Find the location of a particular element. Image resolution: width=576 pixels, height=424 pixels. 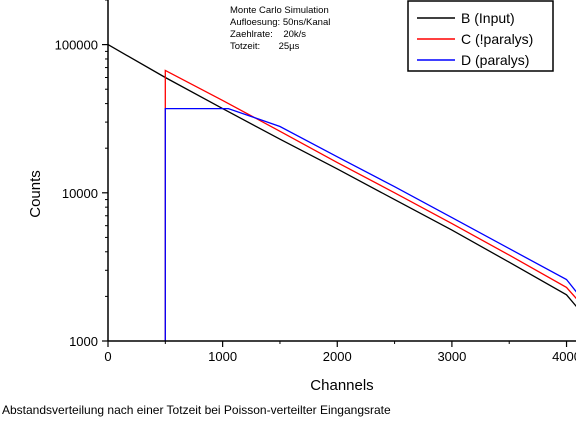

legend-label-input: B (Input) is located at coordinates (488, 18).